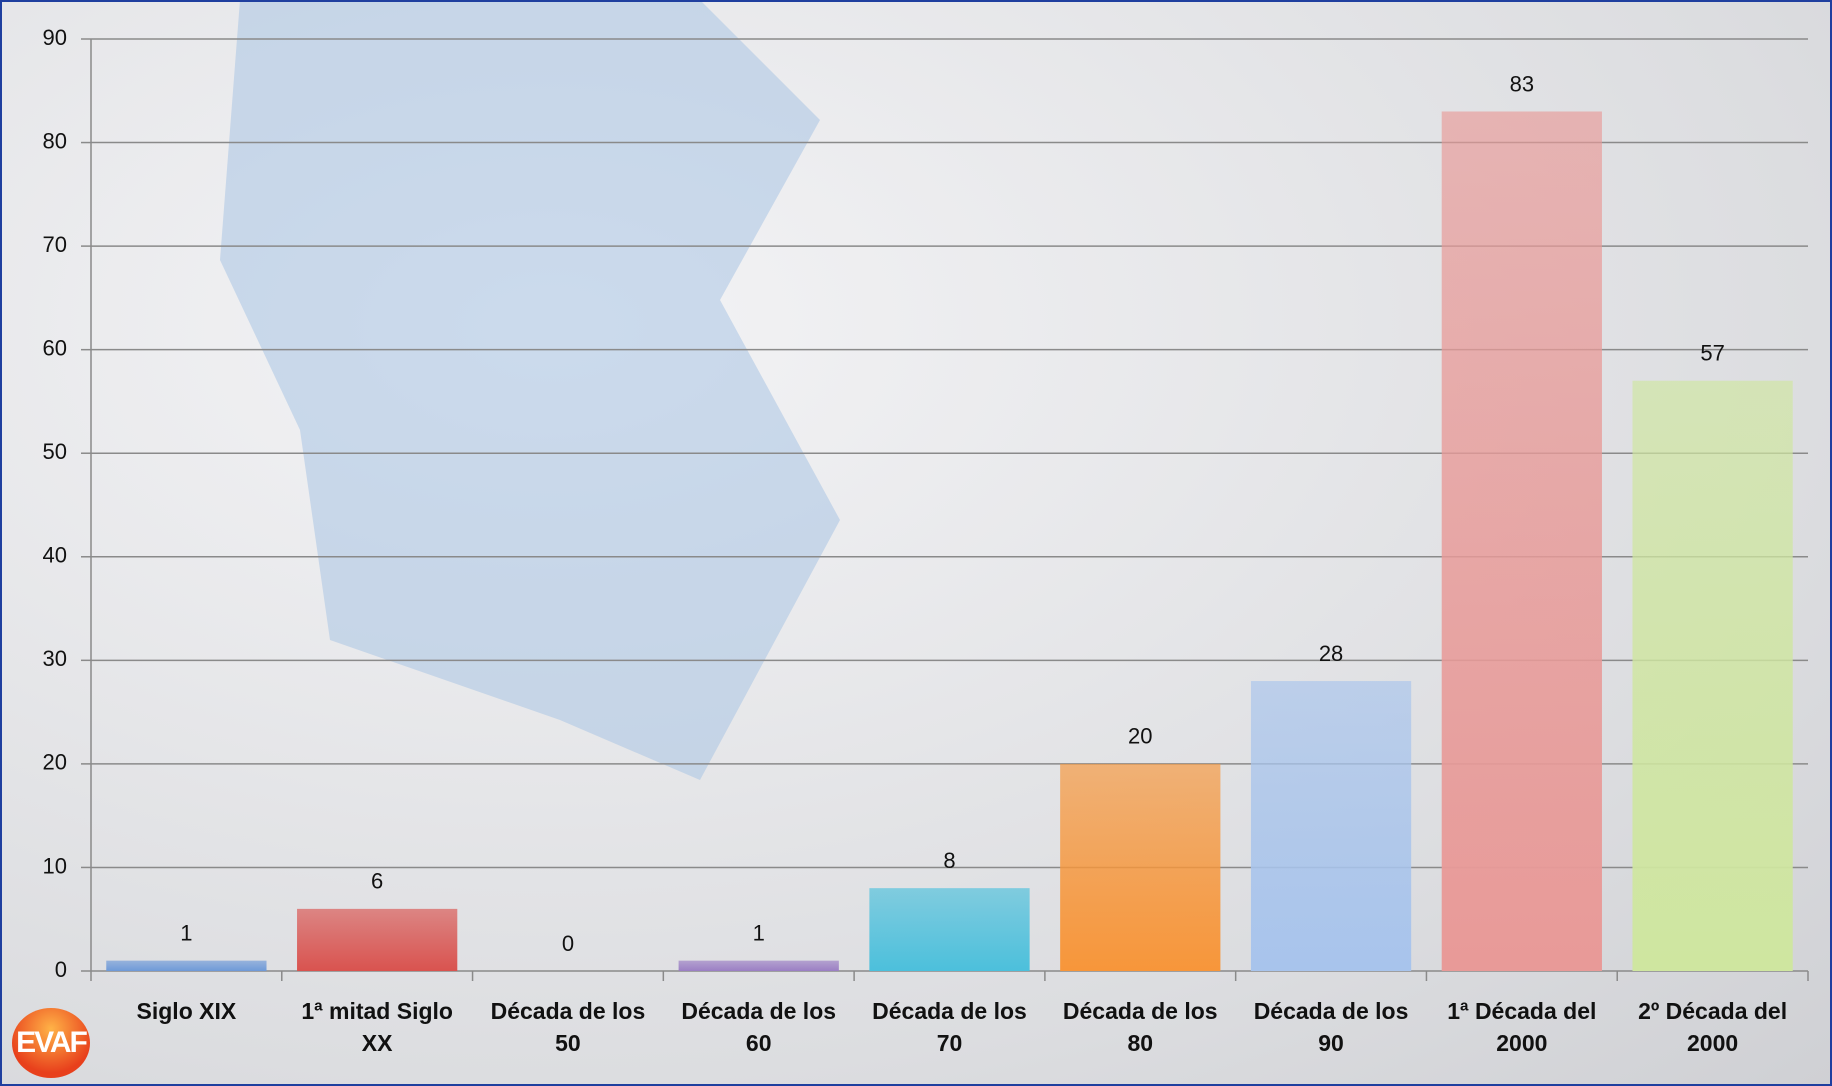  I want to click on y-tick-label: 10, so click(55, 865).